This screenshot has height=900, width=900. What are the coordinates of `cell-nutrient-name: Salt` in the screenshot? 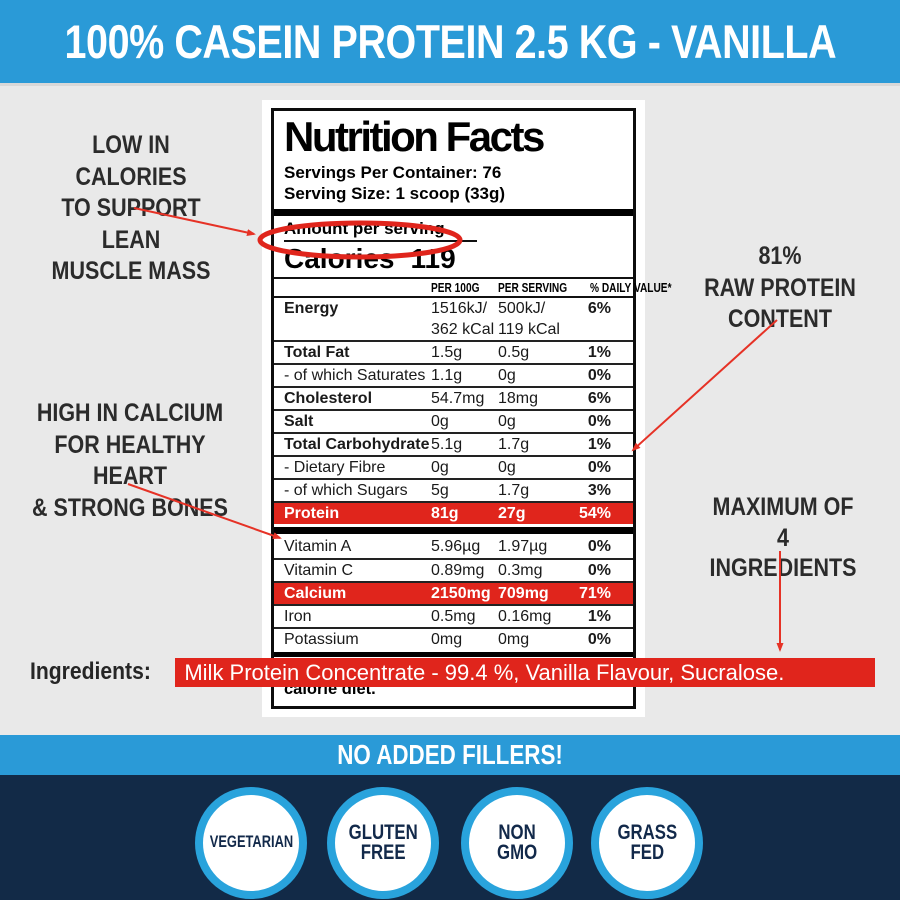 It's located at (299, 421).